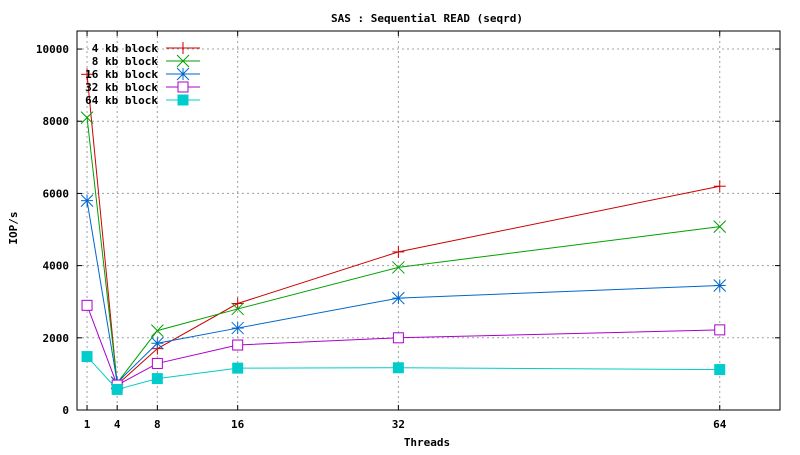 The height and width of the screenshot is (455, 800). I want to click on legend-item: 64 kb block, so click(142, 100).